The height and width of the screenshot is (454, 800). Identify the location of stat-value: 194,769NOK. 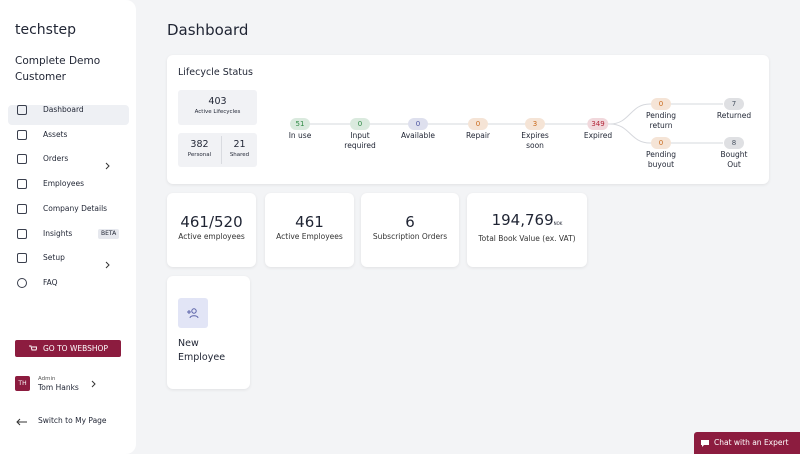
(527, 220).